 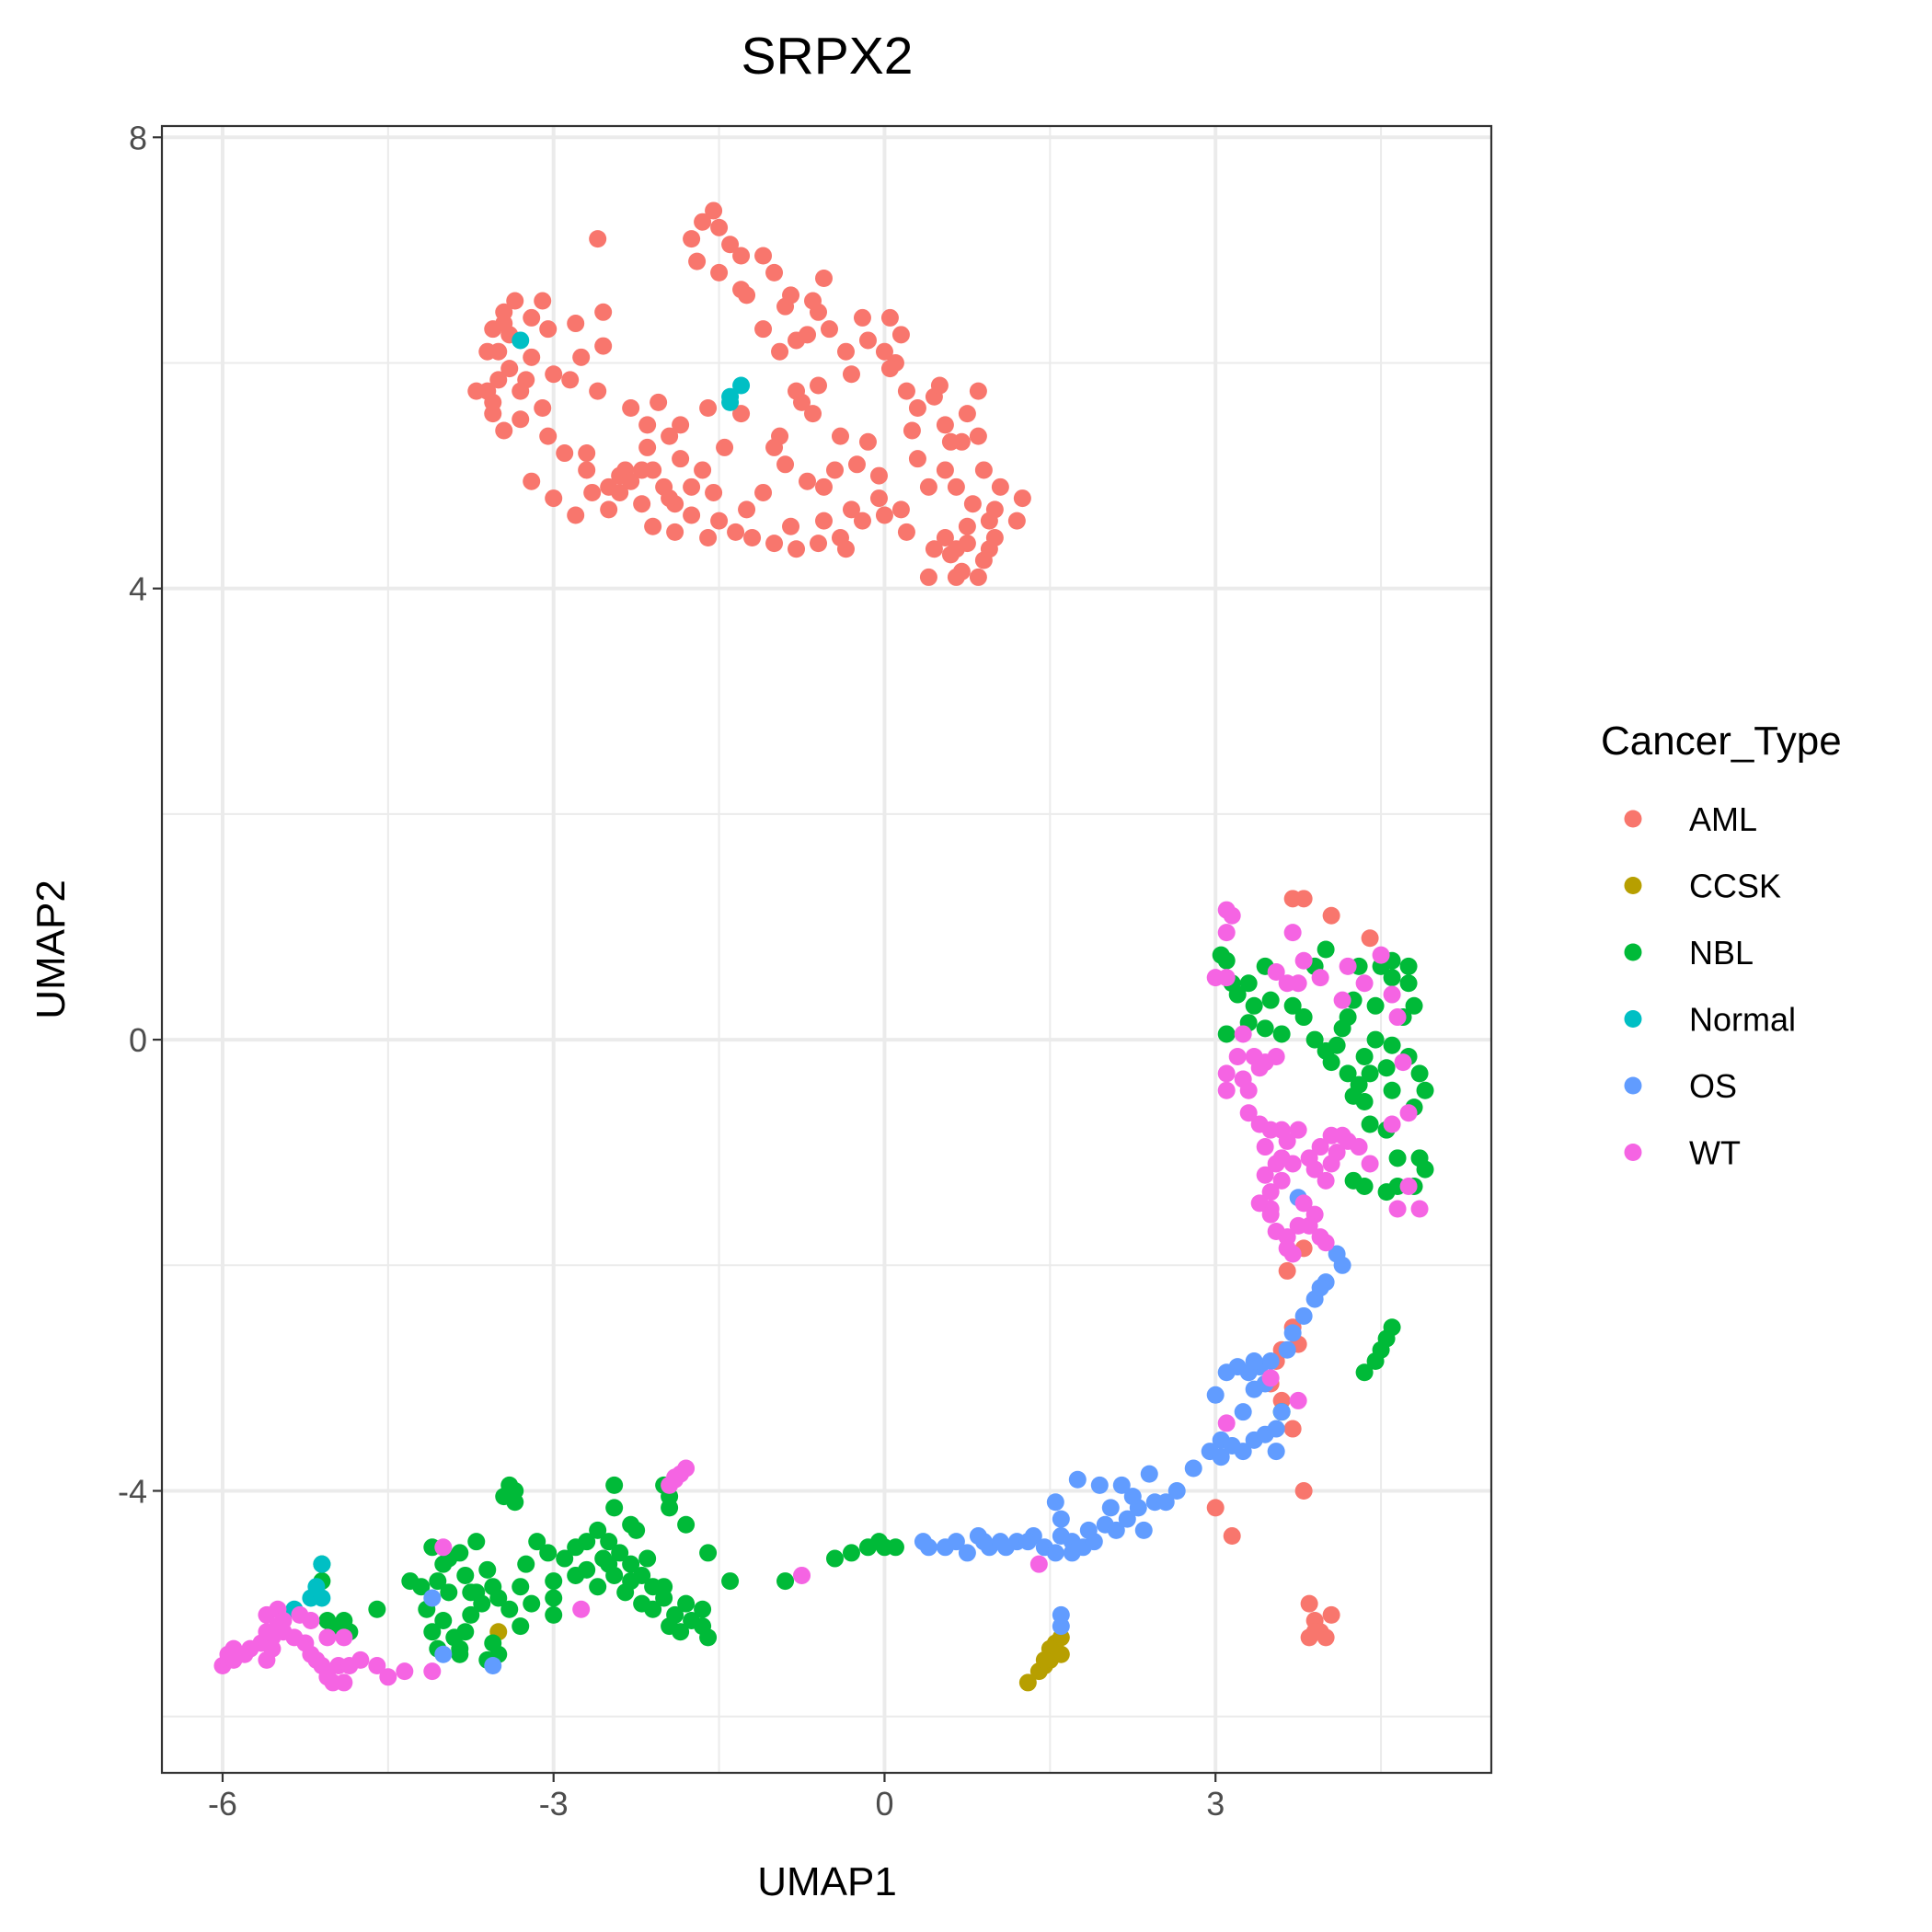 What do you see at coordinates (1723, 819) in the screenshot?
I see `legend-label: AML` at bounding box center [1723, 819].